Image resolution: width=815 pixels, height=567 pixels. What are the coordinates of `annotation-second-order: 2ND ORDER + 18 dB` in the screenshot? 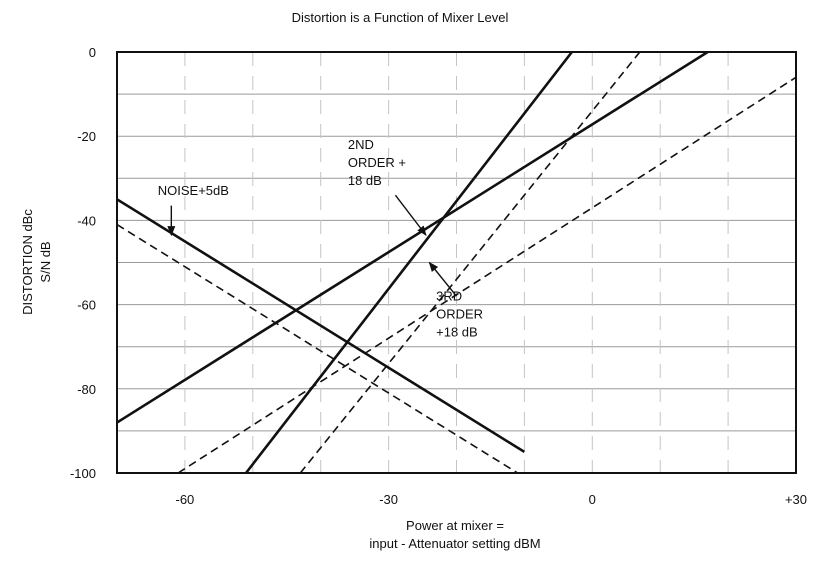 It's located at (387, 186).